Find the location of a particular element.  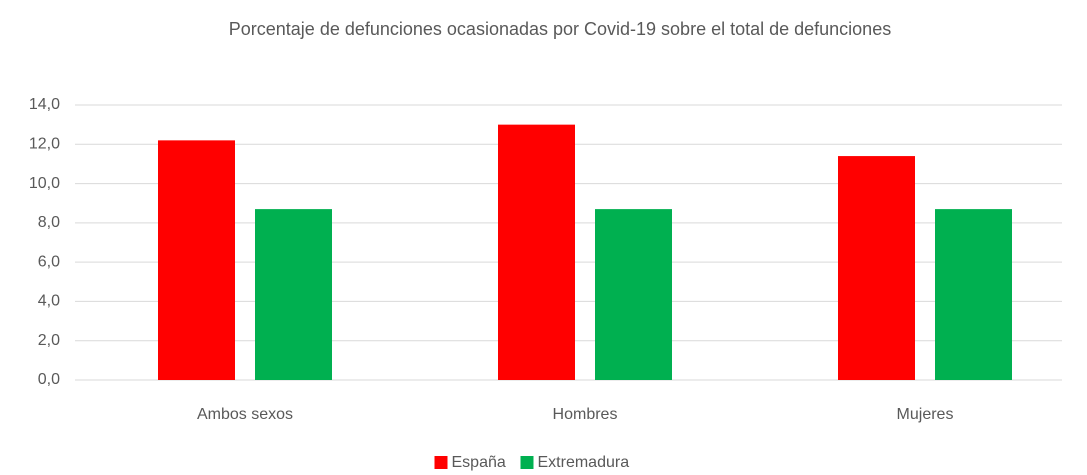

y-tick-label: 2,0 is located at coordinates (49, 340).